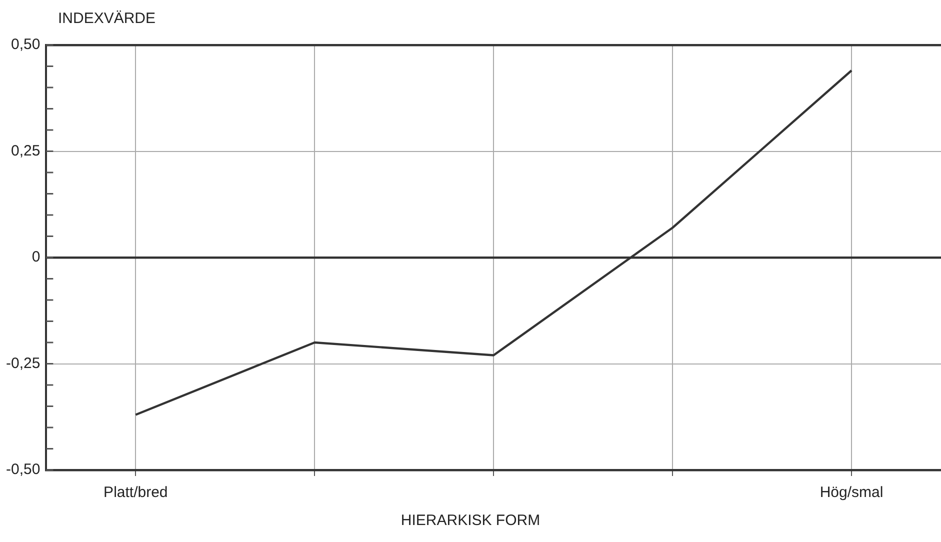  I want to click on y-tick-label: -0,50, so click(23, 469).